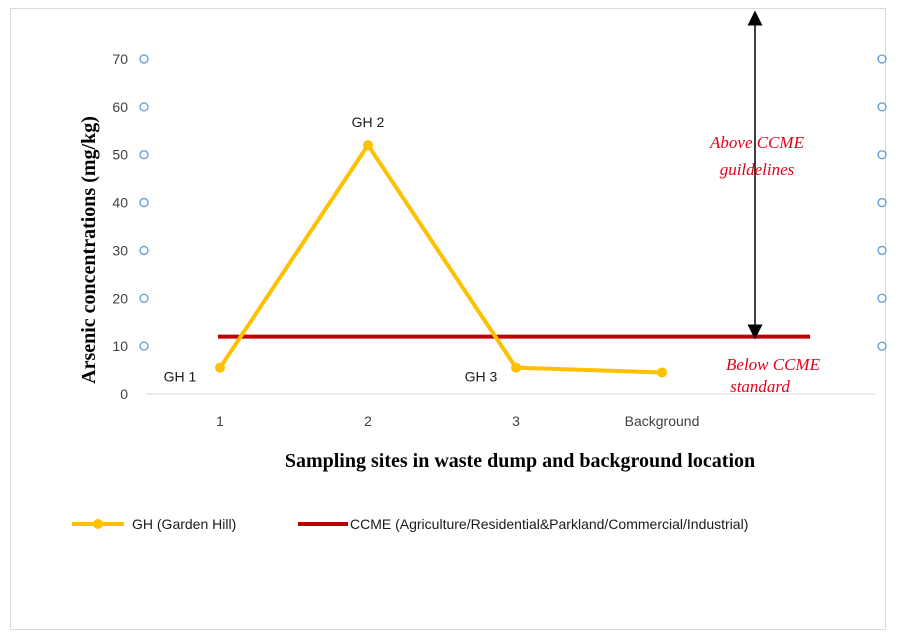  Describe the element at coordinates (481, 377) in the screenshot. I see `data-label-gh: GH 3` at that location.